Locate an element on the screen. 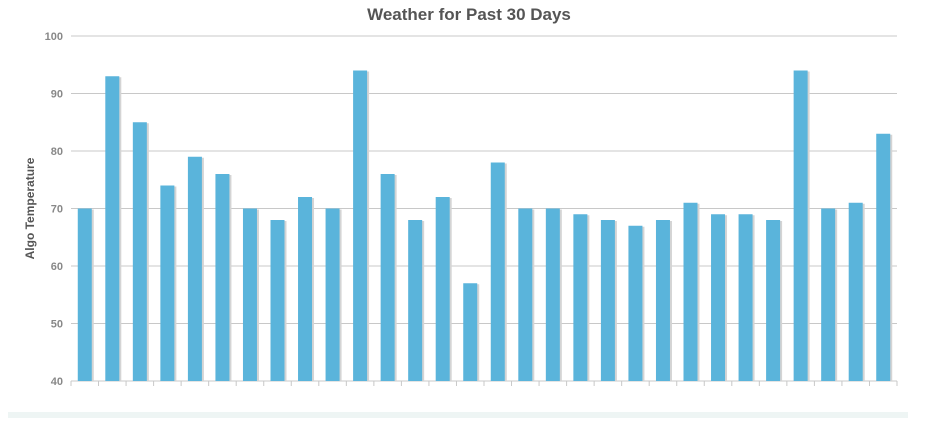 This screenshot has width=938, height=430. y-tick-label: 40 is located at coordinates (57, 382).